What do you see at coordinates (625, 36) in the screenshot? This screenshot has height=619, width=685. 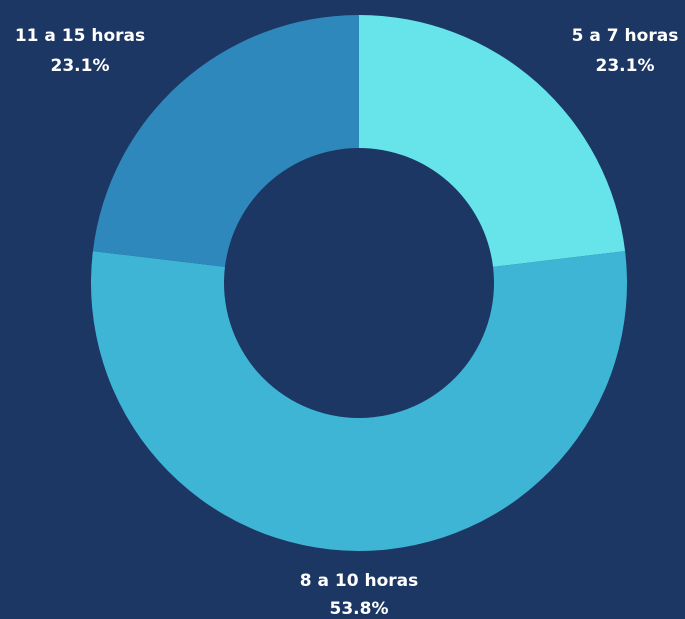 I see `slice-label: 5 a 7 horas` at bounding box center [625, 36].